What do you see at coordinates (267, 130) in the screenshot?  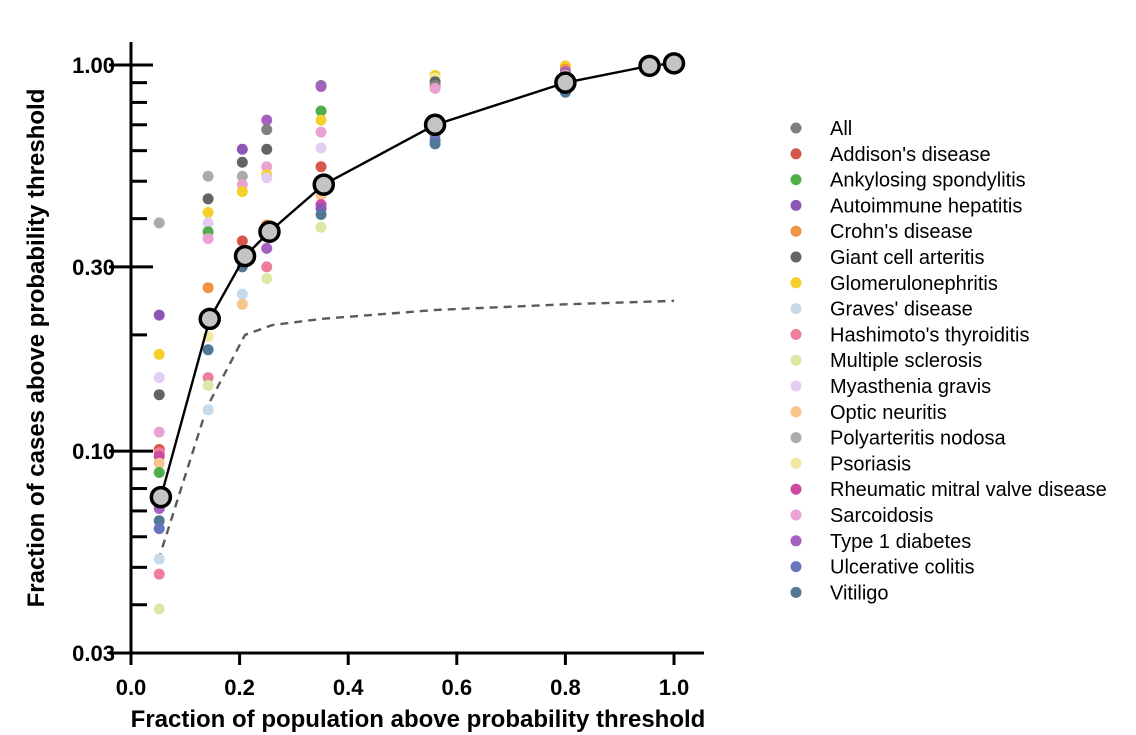 I see `point-all` at bounding box center [267, 130].